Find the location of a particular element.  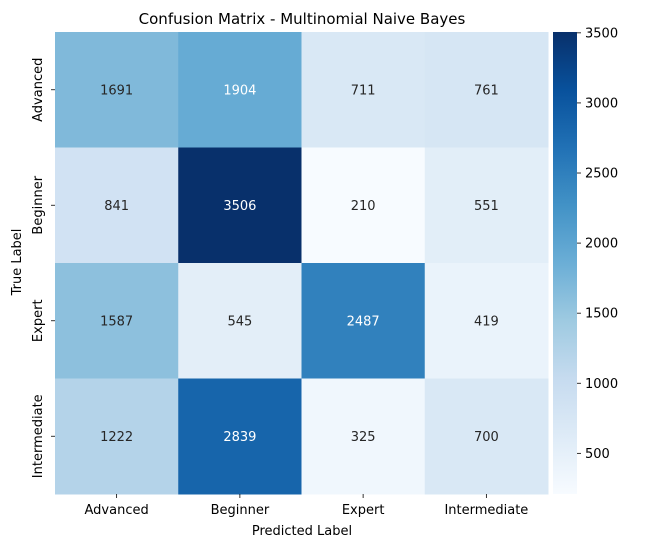

cell-value-label: 1587 is located at coordinates (116, 321).